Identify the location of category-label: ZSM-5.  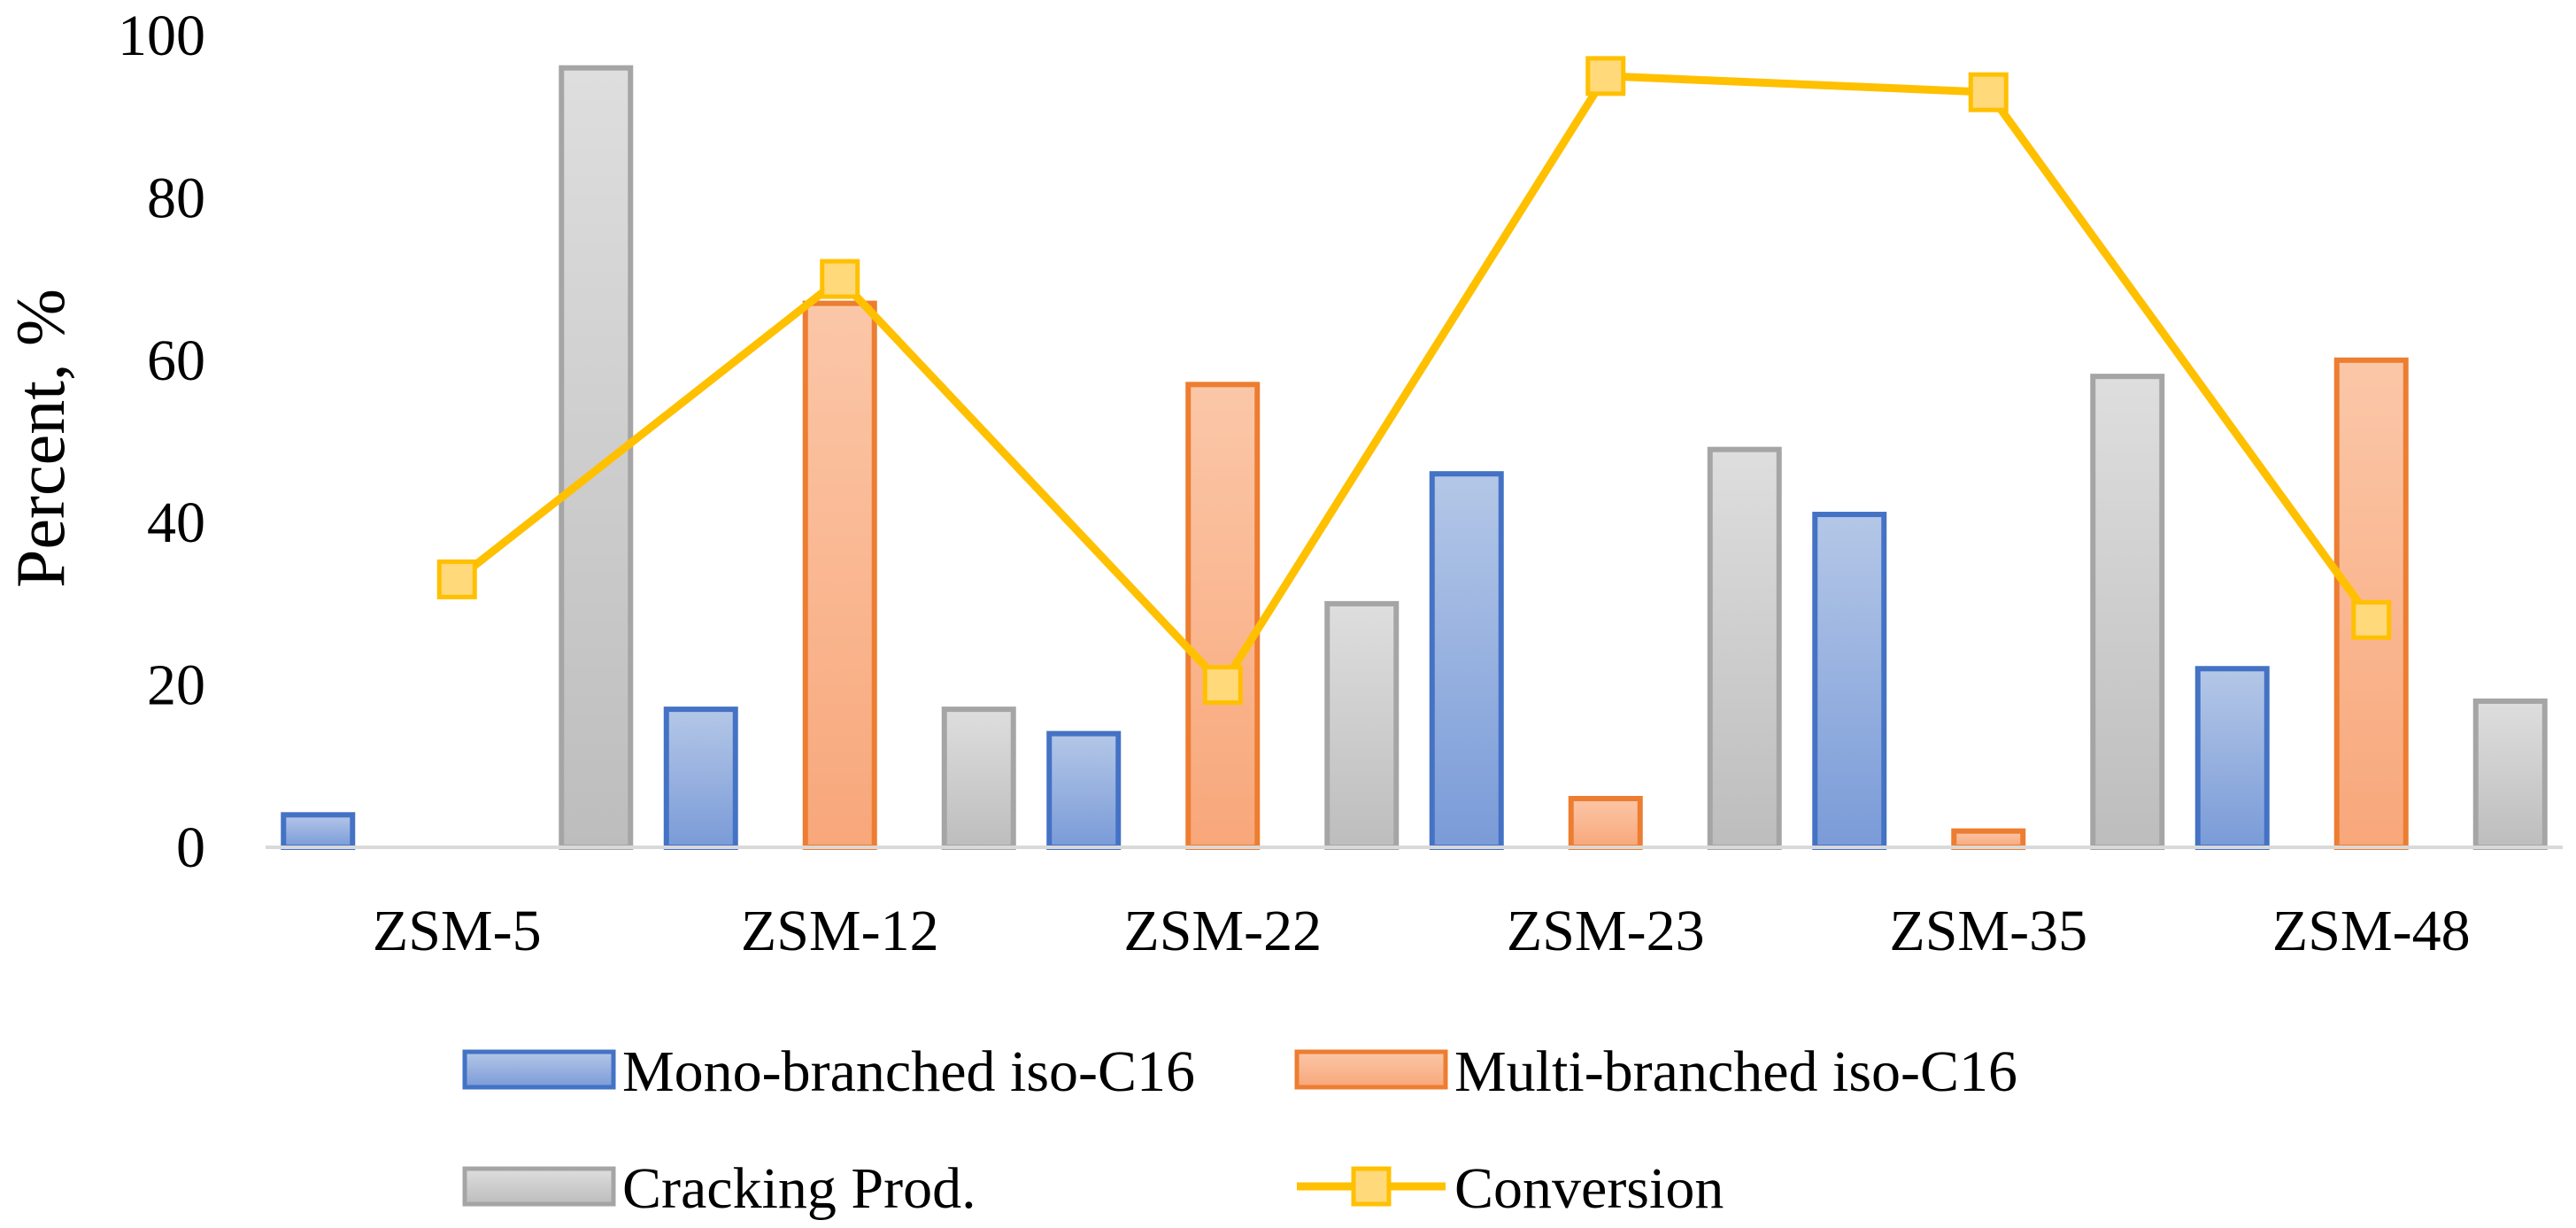
(457, 931).